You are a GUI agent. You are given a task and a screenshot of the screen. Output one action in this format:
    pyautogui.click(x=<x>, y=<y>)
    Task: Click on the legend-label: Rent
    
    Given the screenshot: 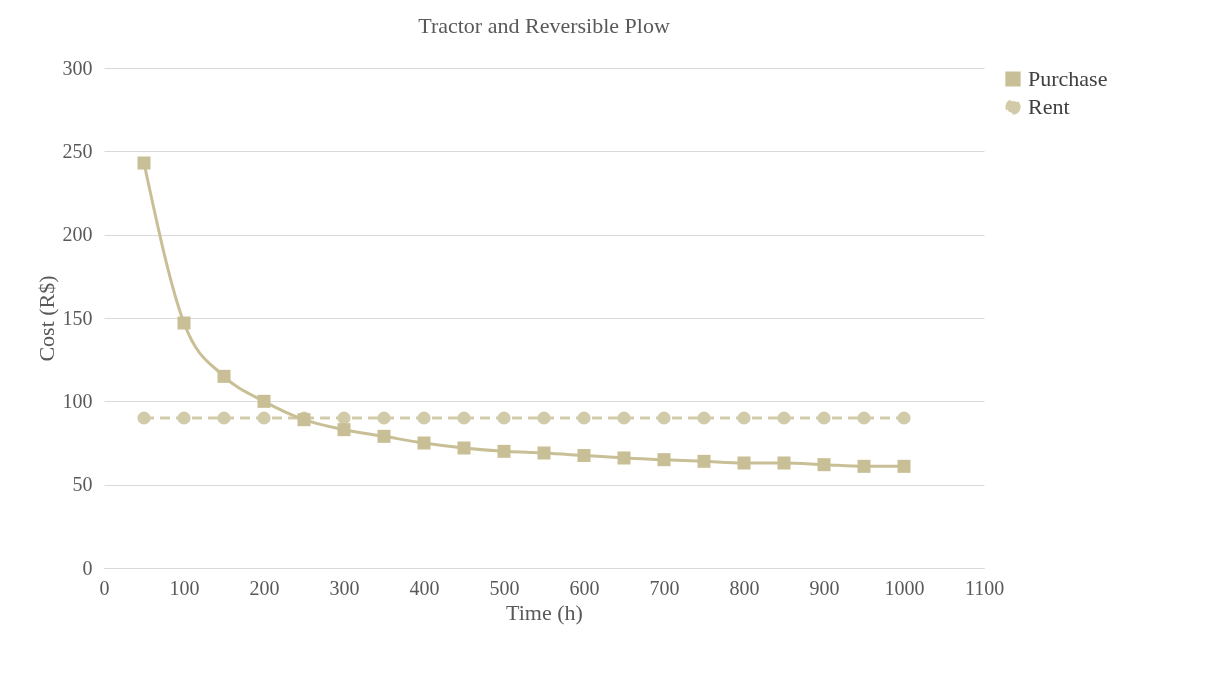 What is the action you would take?
    pyautogui.click(x=1049, y=106)
    